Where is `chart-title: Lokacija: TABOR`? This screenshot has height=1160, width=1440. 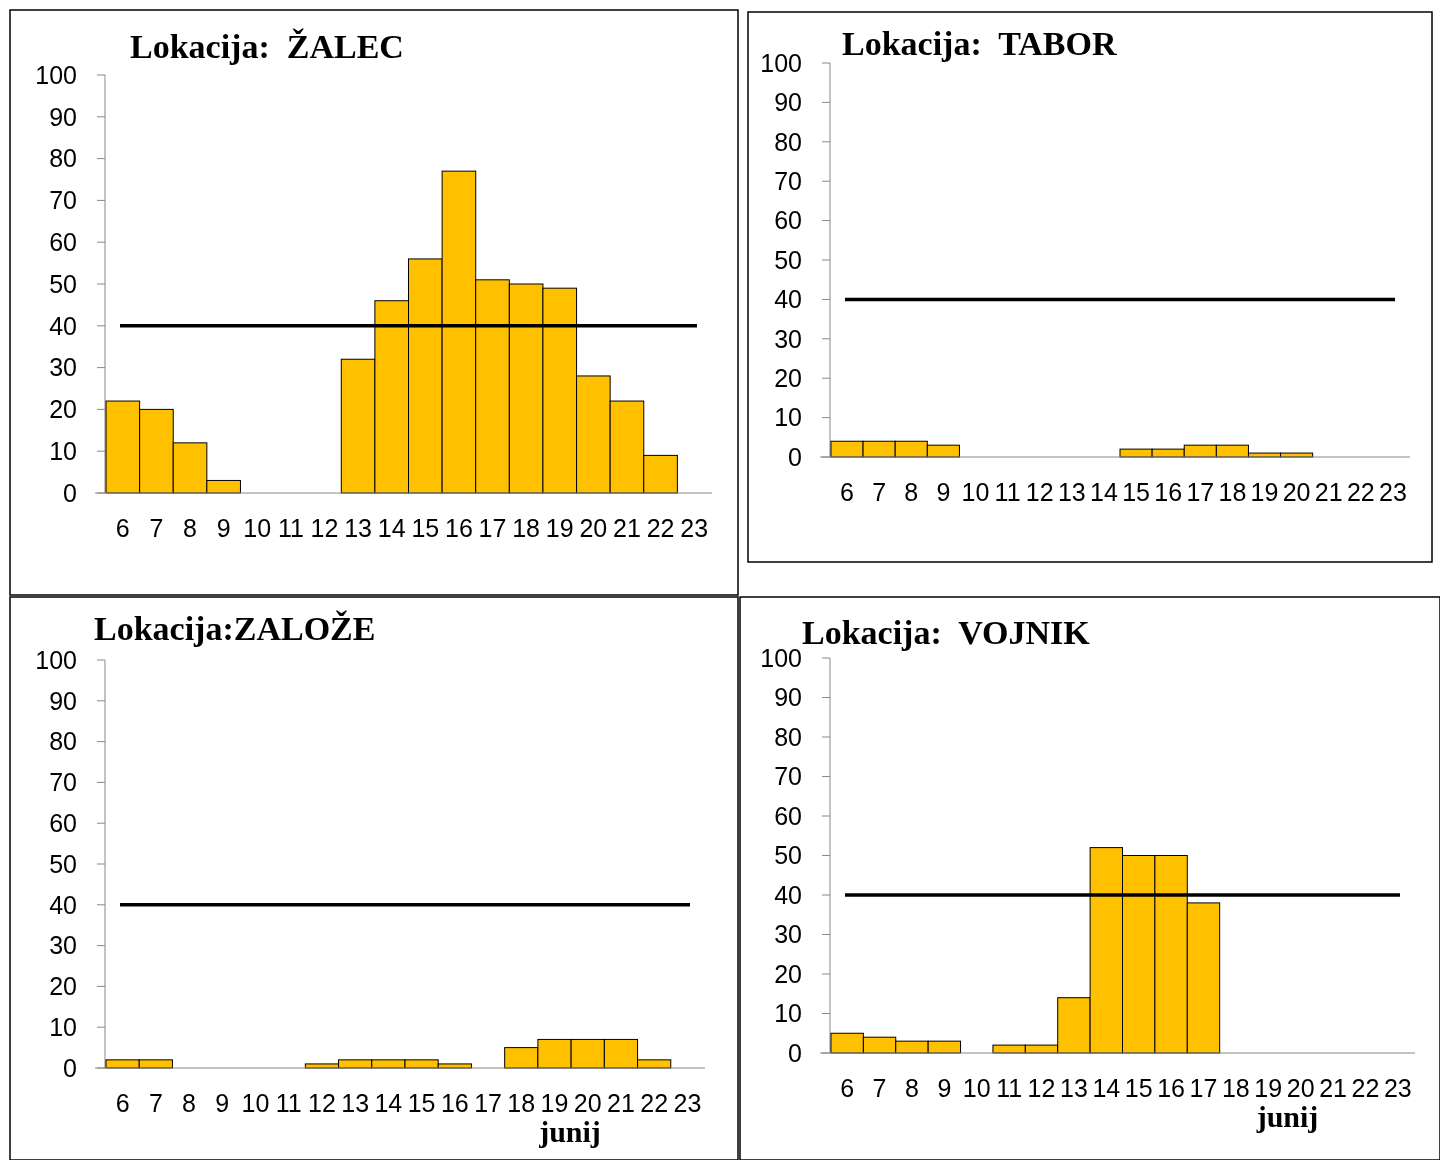 chart-title: Lokacija: TABOR is located at coordinates (979, 43).